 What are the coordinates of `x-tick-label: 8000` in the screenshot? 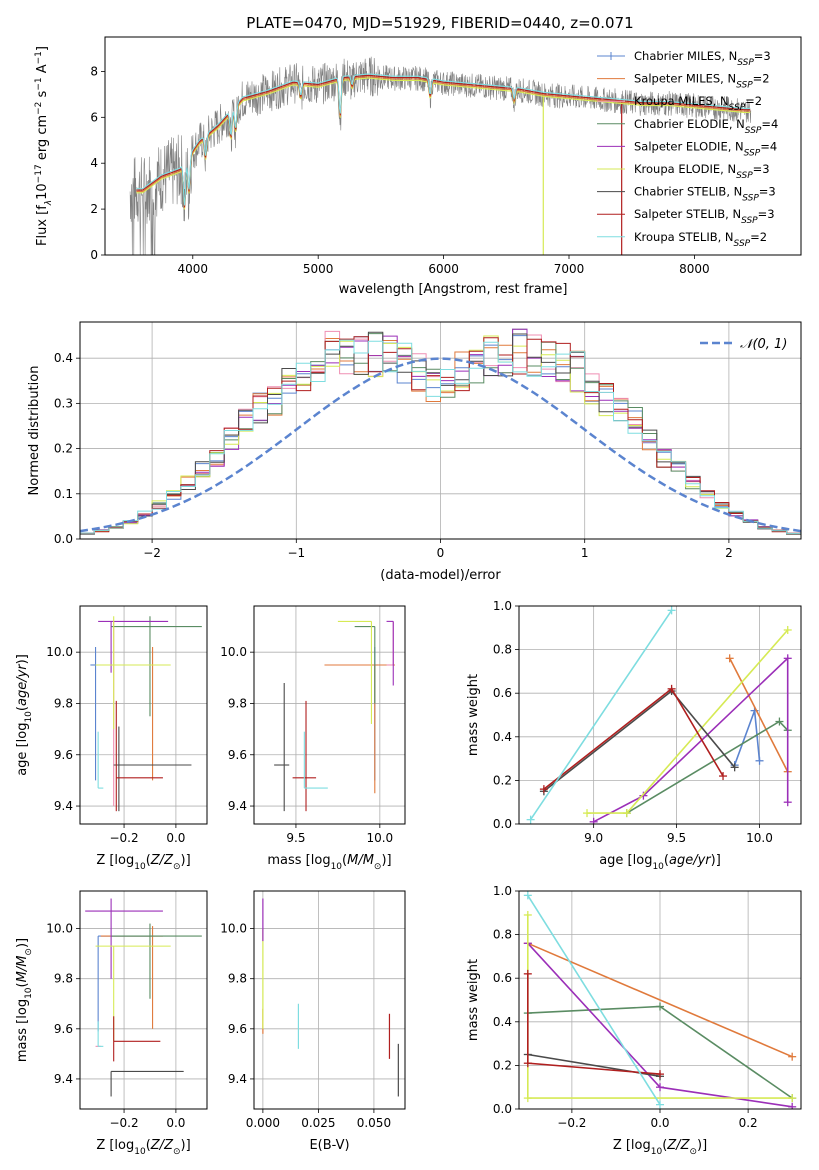 It's located at (694, 269).